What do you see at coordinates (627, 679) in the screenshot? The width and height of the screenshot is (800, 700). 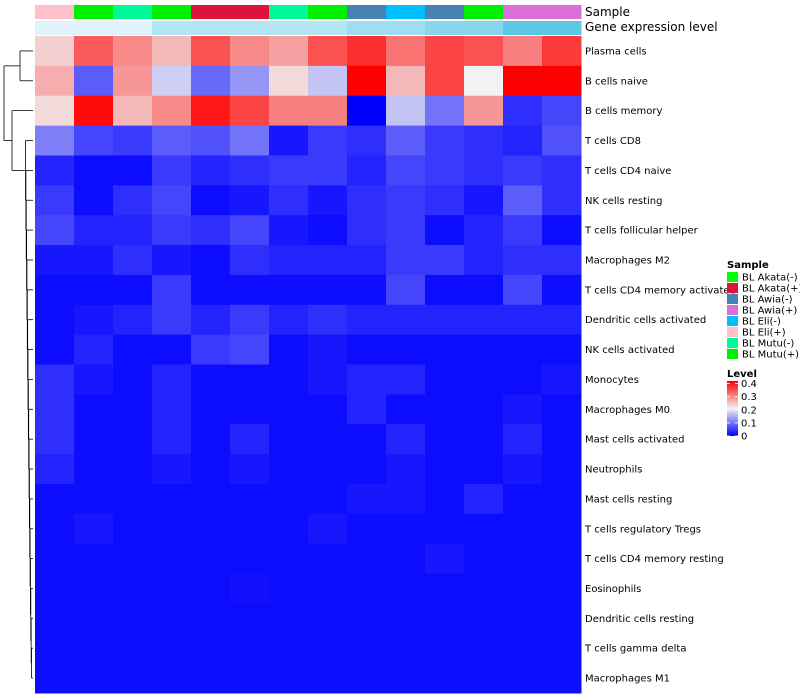 I see `row-label: Macrophages M1` at bounding box center [627, 679].